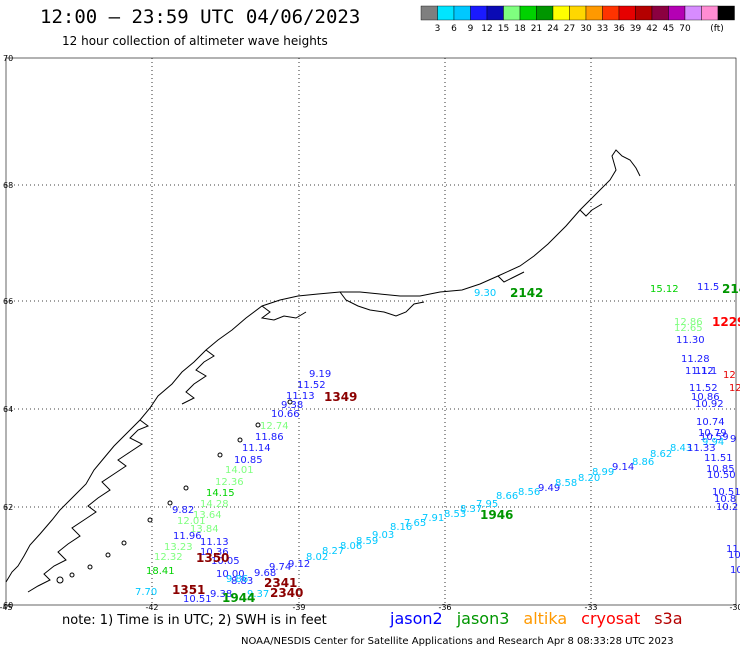  Describe the element at coordinates (8, 409) in the screenshot. I see `lat-label: 64` at that location.